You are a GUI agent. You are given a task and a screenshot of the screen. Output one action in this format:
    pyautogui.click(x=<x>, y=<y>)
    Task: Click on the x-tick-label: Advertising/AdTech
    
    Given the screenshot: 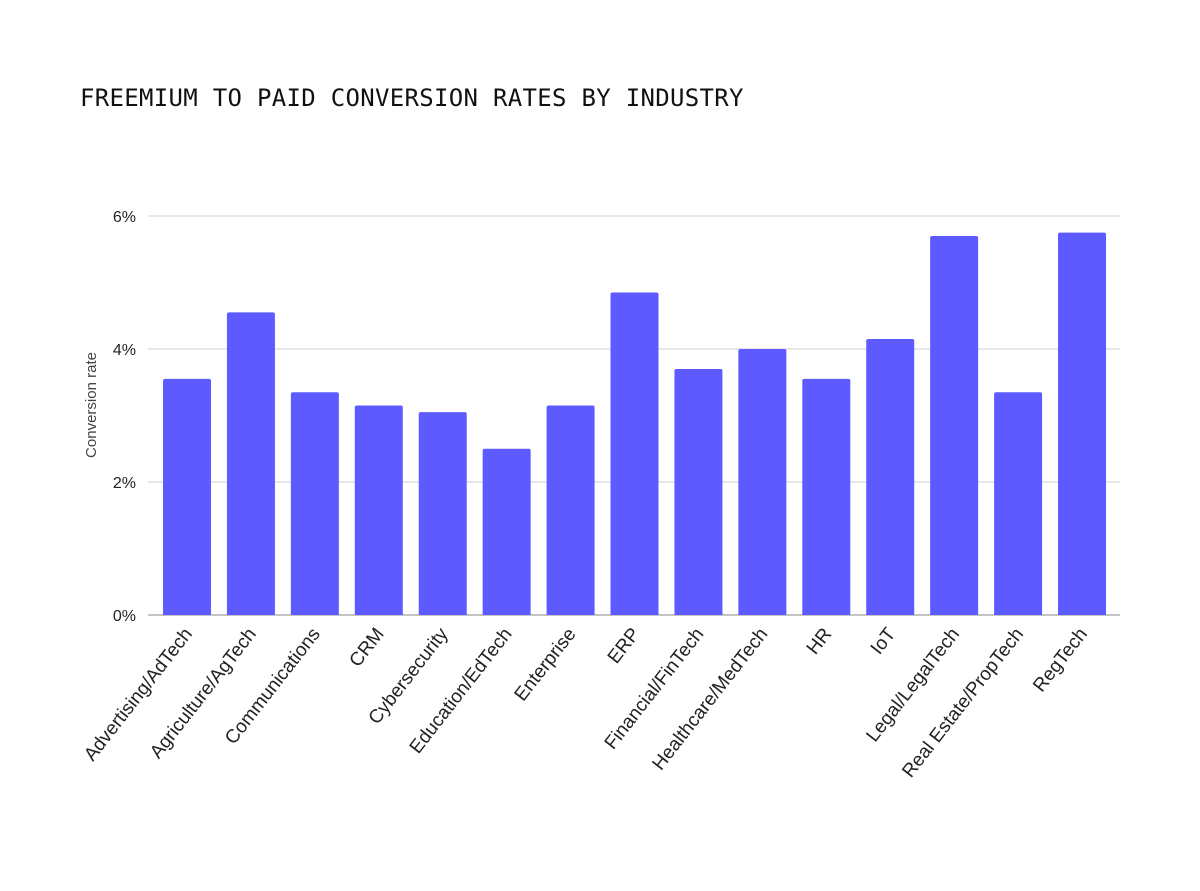 What is the action you would take?
    pyautogui.click(x=138, y=694)
    